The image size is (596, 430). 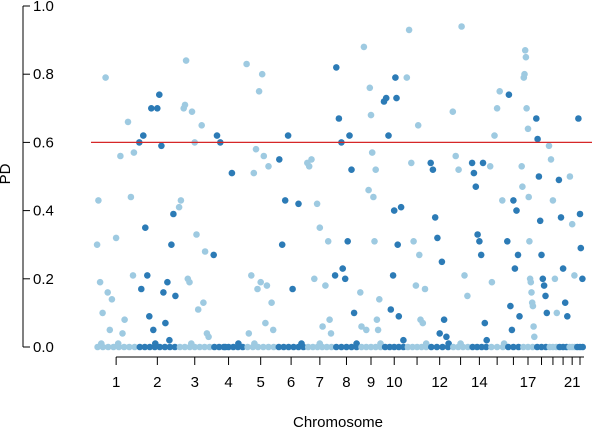 What do you see at coordinates (439, 382) in the screenshot?
I see `x-tick-label: 12` at bounding box center [439, 382].